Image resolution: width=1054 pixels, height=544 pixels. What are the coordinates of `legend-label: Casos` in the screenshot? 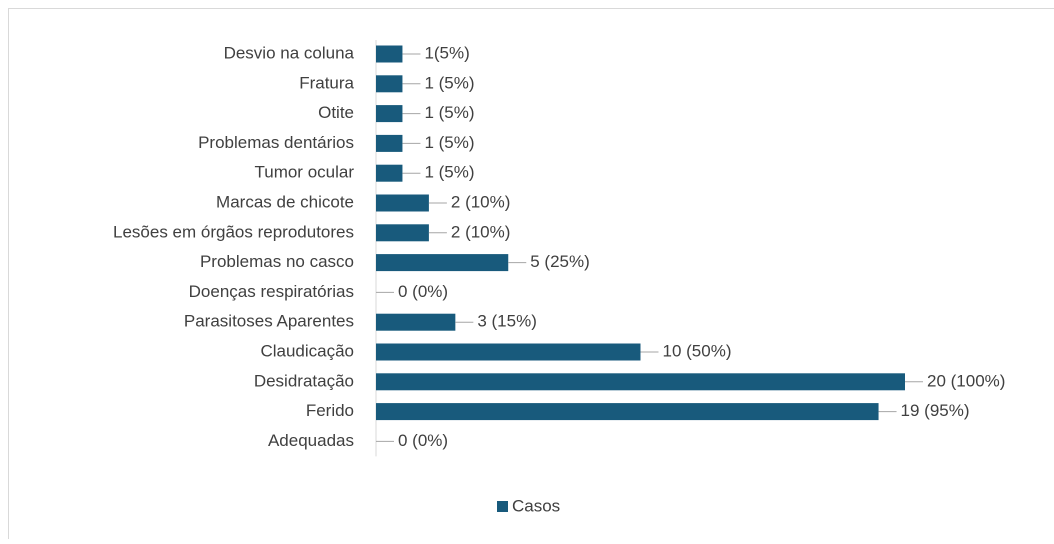 It's located at (536, 505).